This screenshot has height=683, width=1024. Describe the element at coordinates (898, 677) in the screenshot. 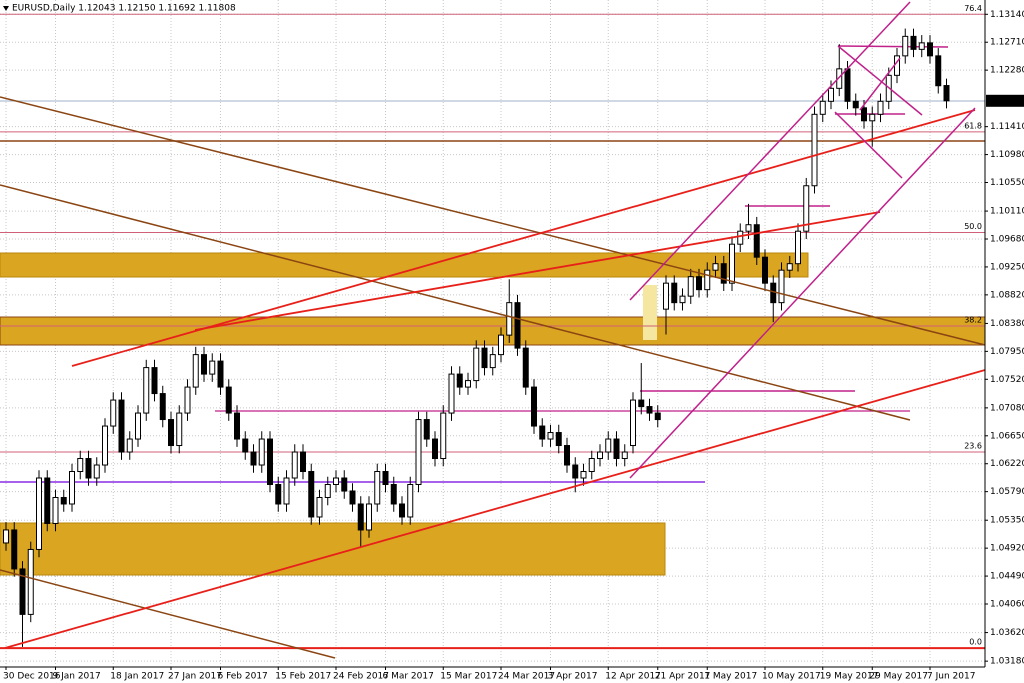

I see `x-tick-label: 29 May 2017` at that location.